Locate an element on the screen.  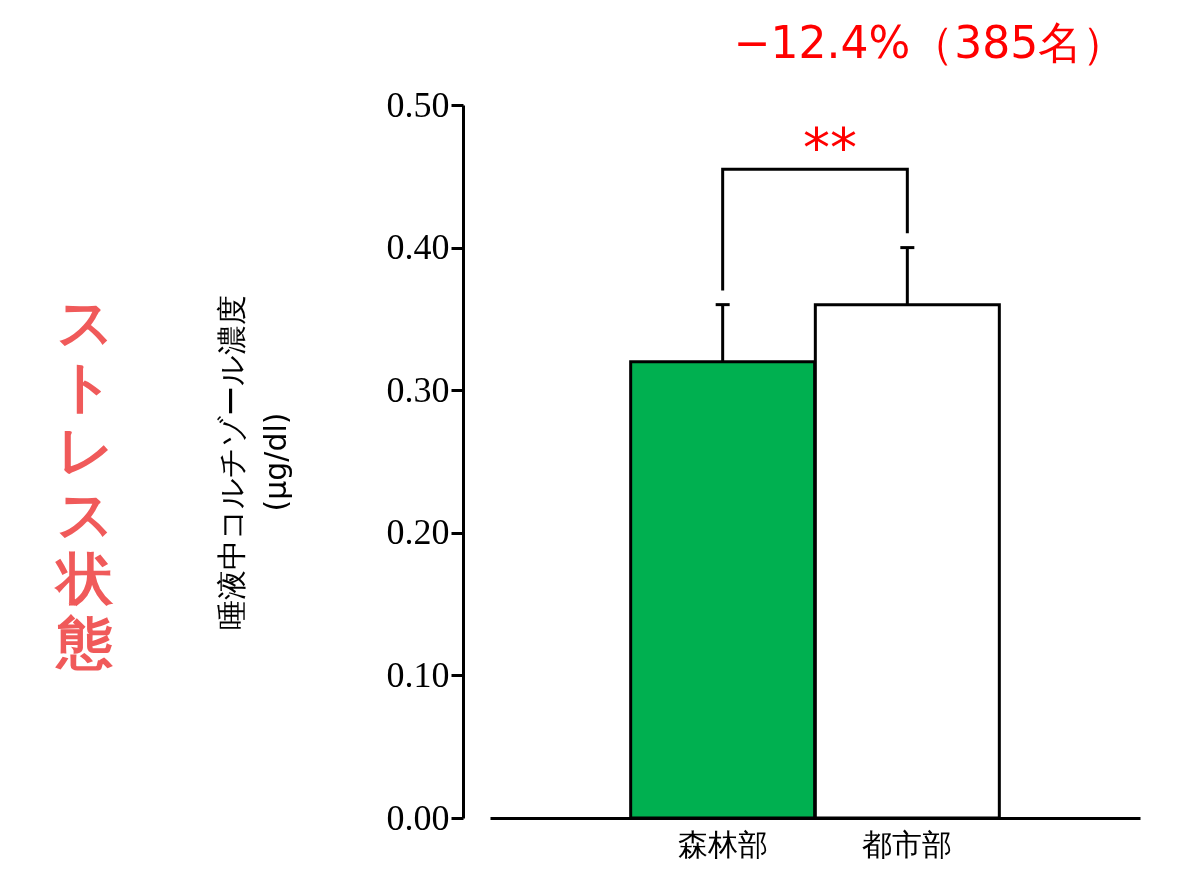
annotation: ** is located at coordinates (830, 147).